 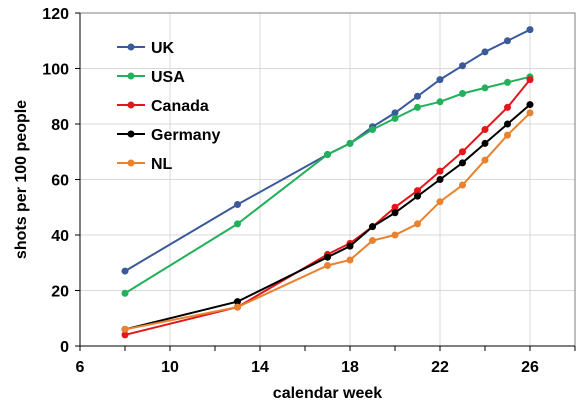 I want to click on x-tick-label: 26, so click(x=530, y=367).